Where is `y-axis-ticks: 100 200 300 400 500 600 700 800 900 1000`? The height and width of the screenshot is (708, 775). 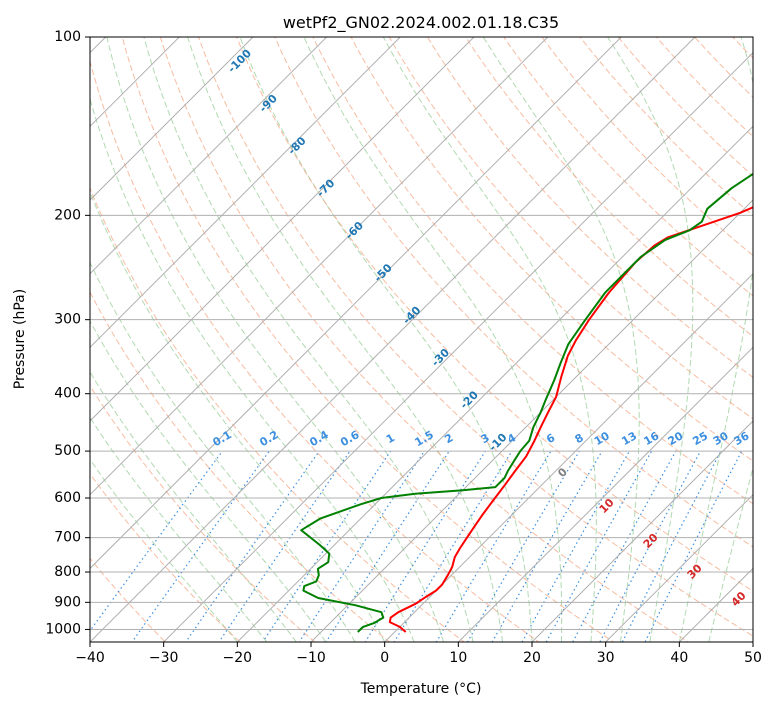
y-axis-ticks: 100 200 300 400 500 600 700 800 900 1000 is located at coordinates (67, 333).